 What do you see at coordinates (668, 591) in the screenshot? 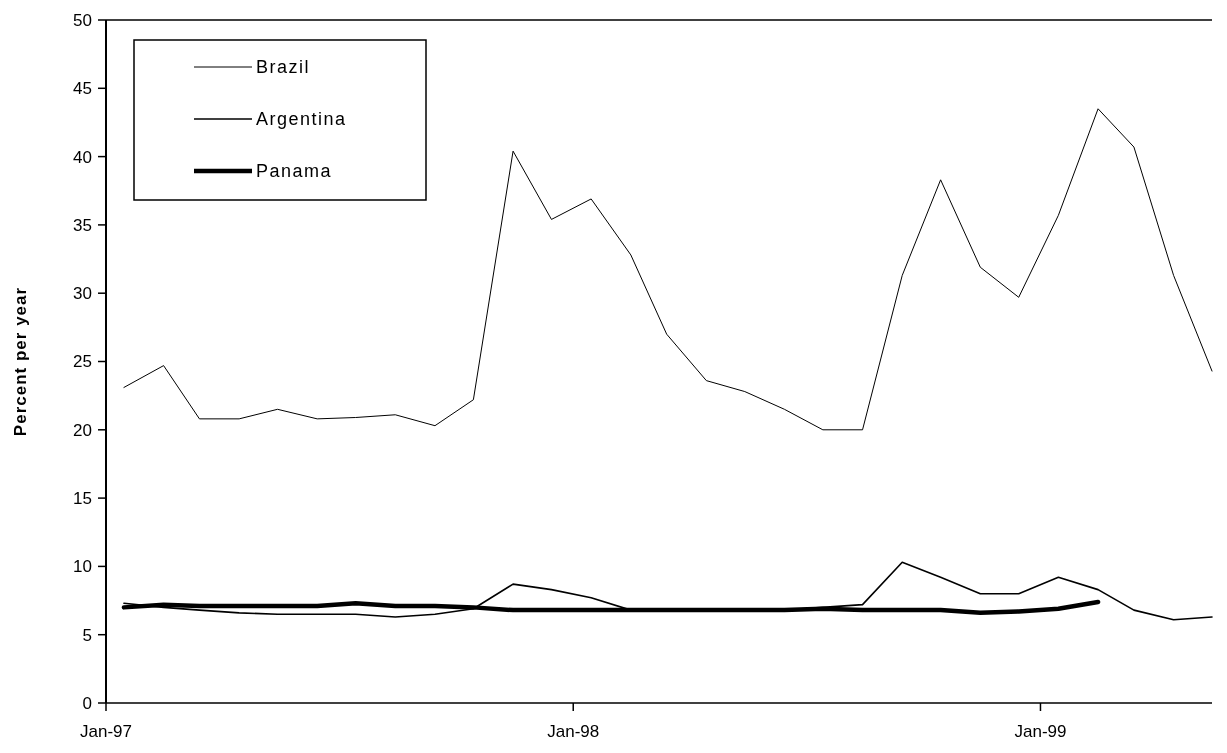
I see `line-series` at bounding box center [668, 591].